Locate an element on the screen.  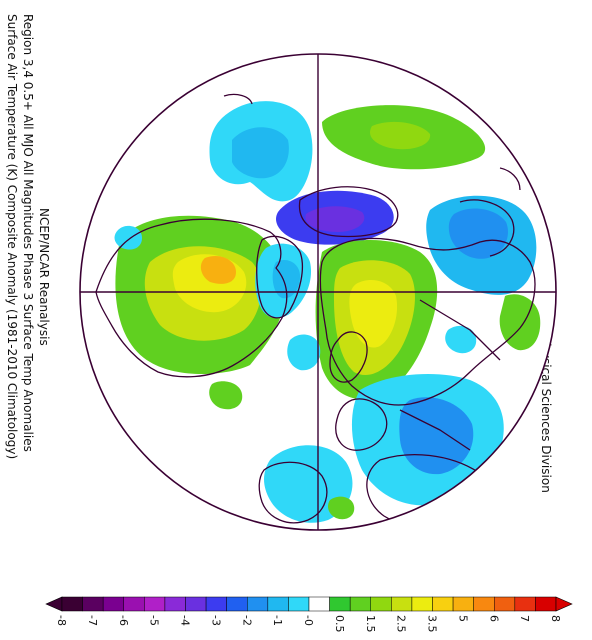
anomaly-warm-pacific-core is located at coordinates (400, 135).